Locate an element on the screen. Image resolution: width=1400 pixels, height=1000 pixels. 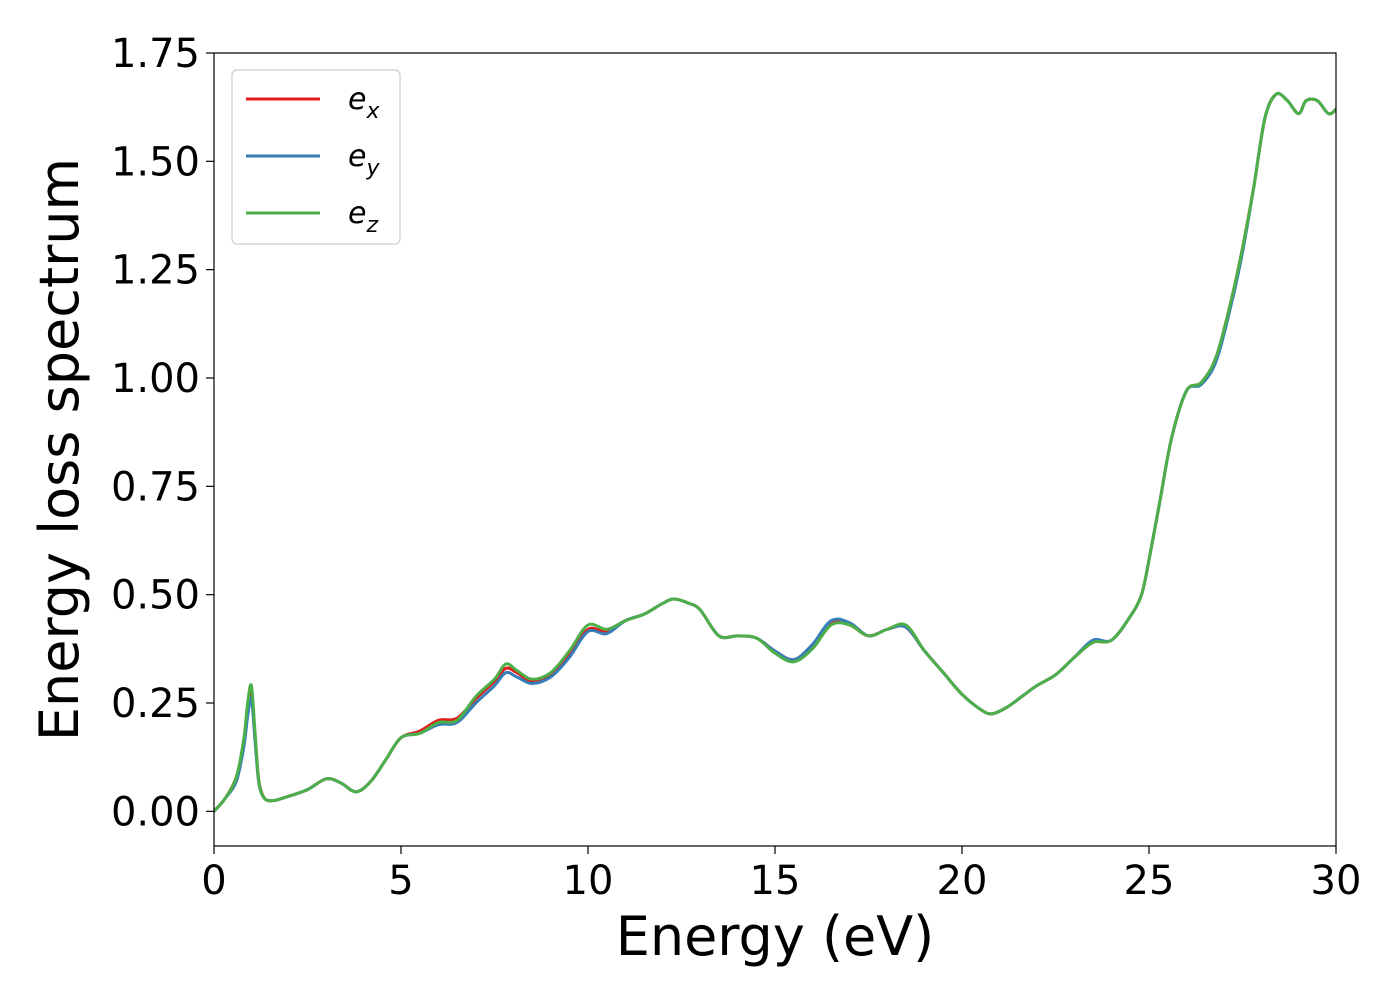
x-tick-label: 20 is located at coordinates (962, 881).